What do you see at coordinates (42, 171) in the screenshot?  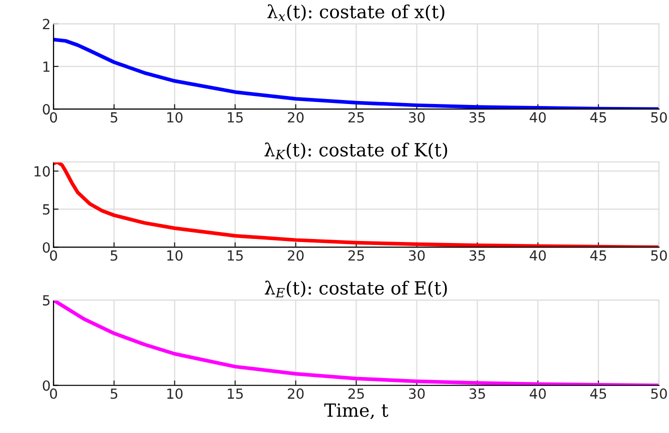 I see `y-tick-label: 10` at bounding box center [42, 171].